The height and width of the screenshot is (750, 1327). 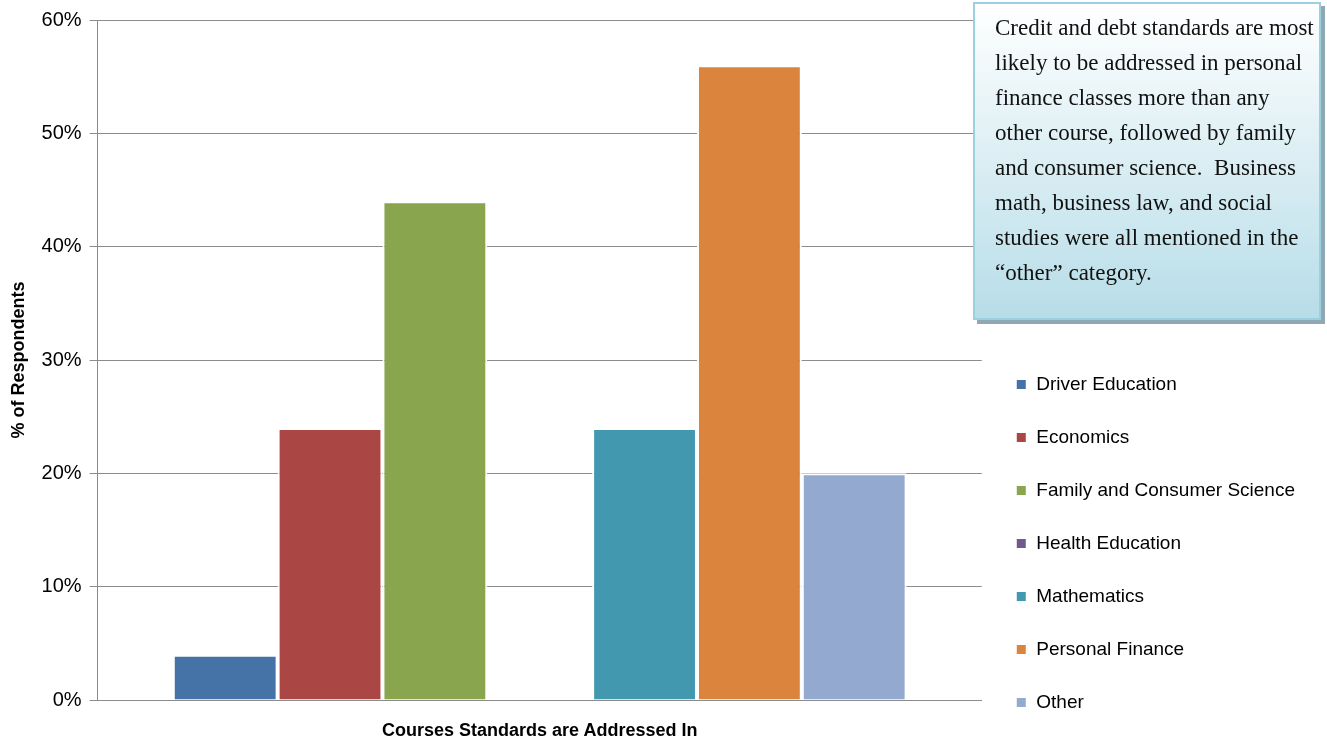 I want to click on y-tick-label: 0%, so click(x=67, y=698).